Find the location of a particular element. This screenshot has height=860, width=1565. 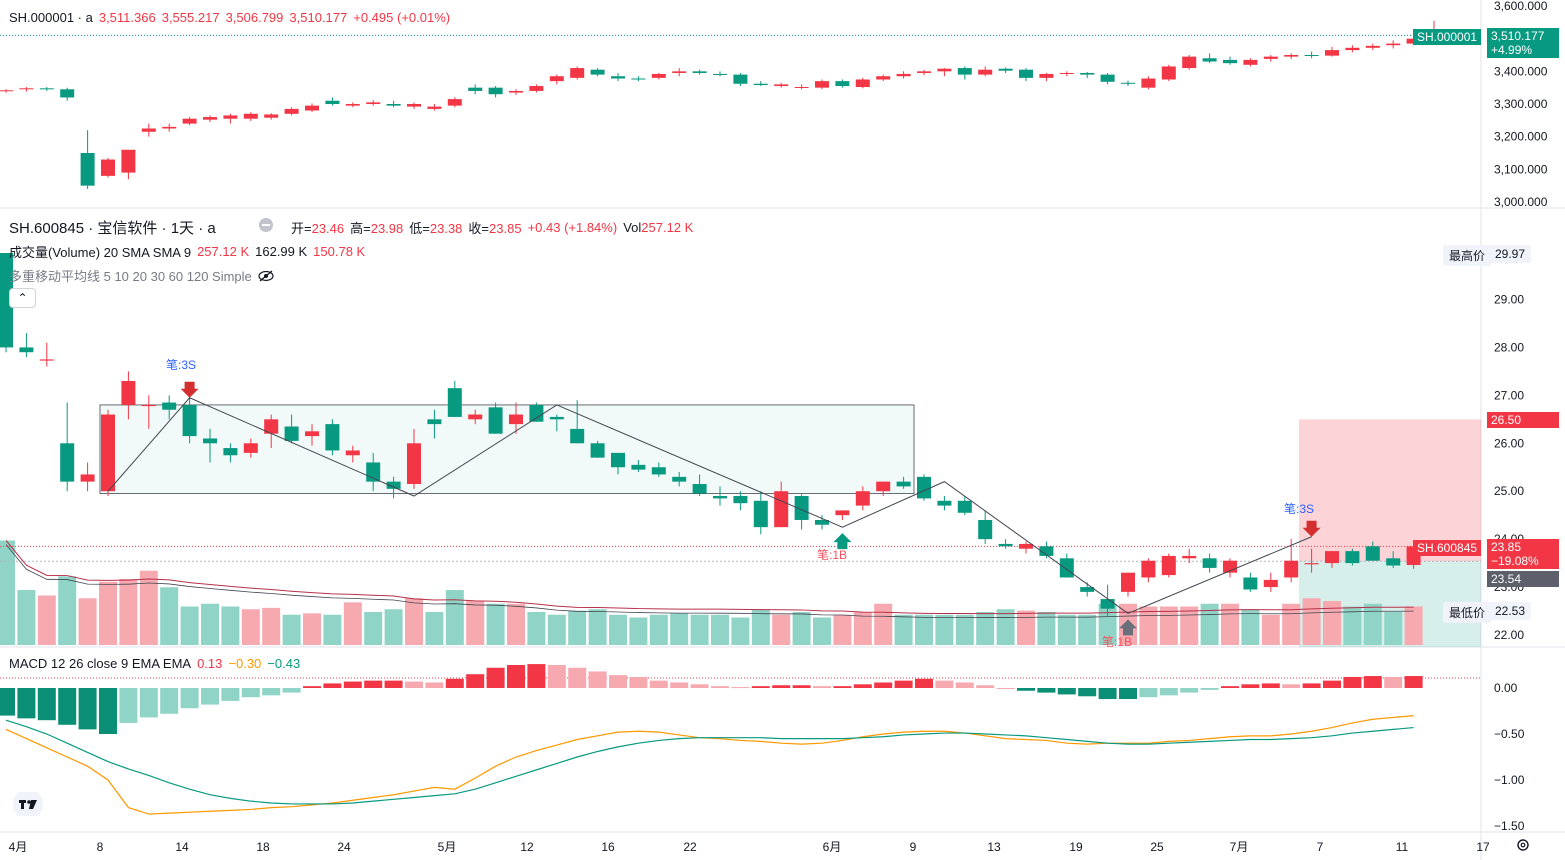

low-value: 23.38 is located at coordinates (446, 228).